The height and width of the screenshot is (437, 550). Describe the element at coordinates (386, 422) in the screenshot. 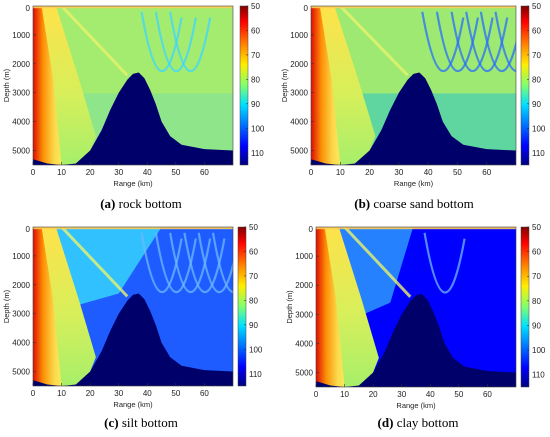

I see `caption-label: (d)` at that location.